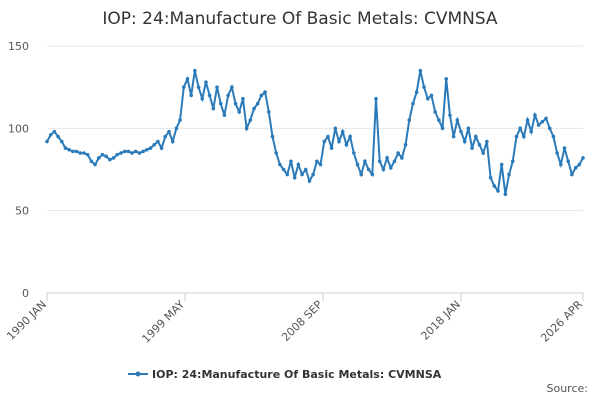 The image size is (600, 400). I want to click on x-tick-label: 1999 MAY, so click(163, 322).